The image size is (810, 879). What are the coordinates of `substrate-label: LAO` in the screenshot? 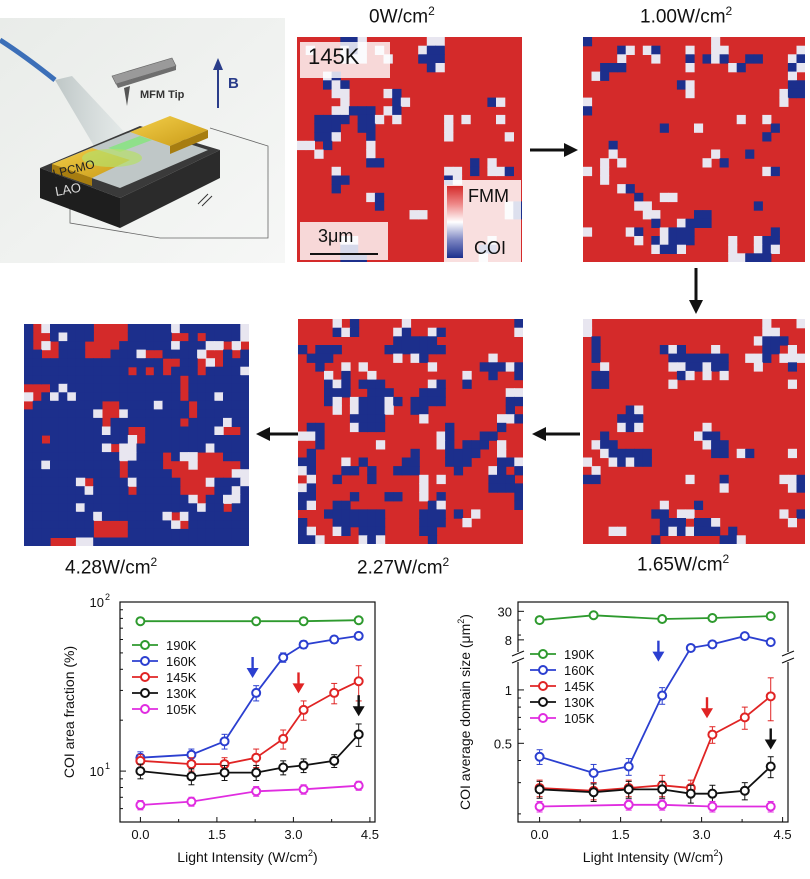 It's located at (68, 189).